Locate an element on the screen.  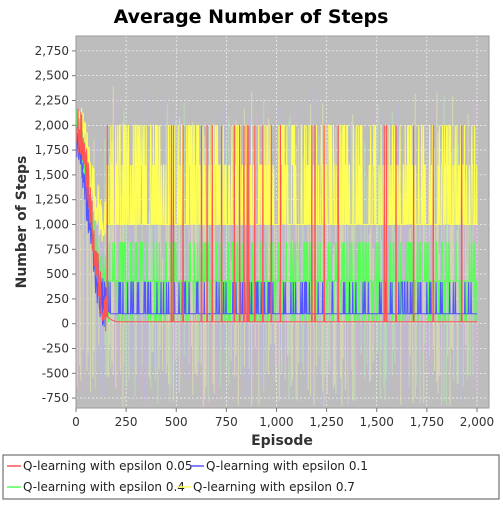
x-axis-title: Episode is located at coordinates (282, 441).